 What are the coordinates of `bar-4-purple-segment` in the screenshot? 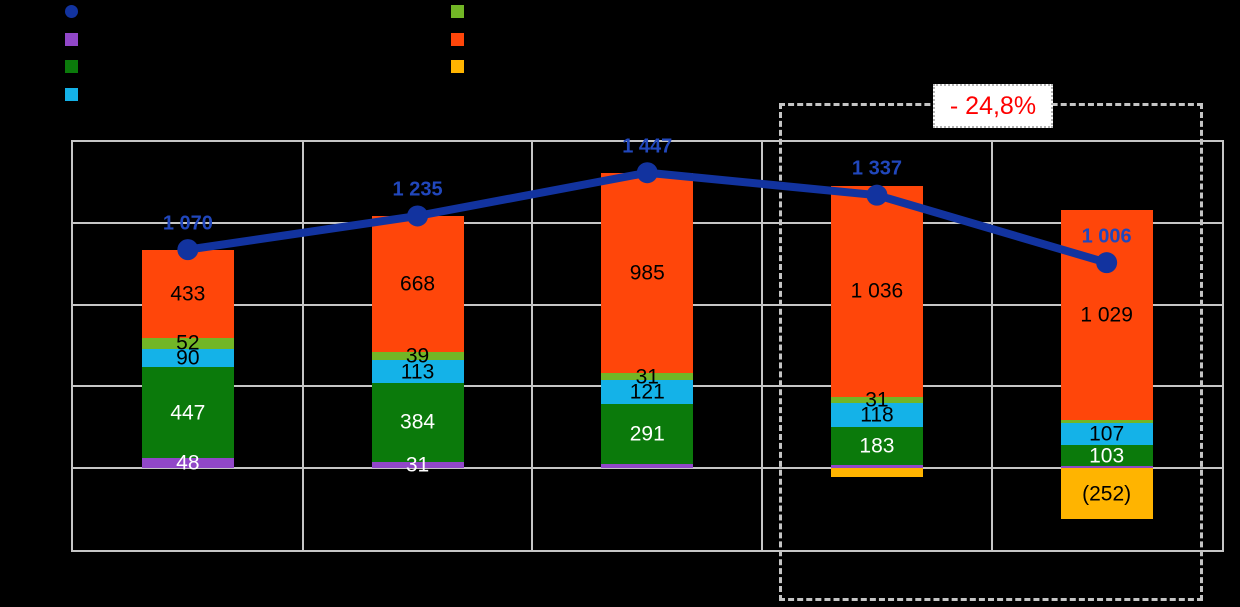 It's located at (1106, 467).